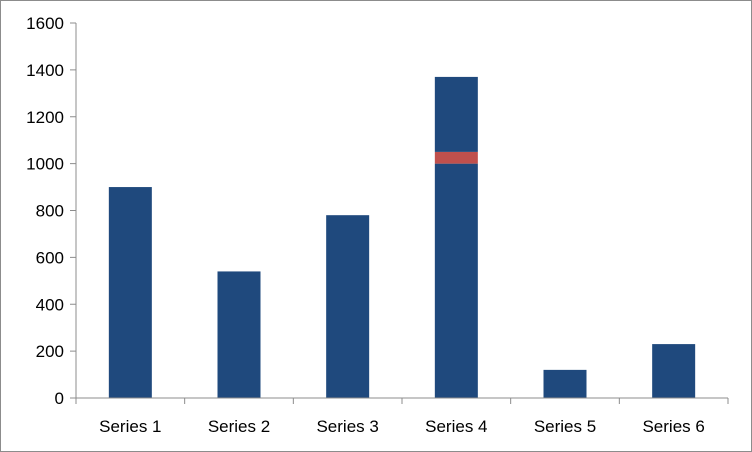 Image resolution: width=752 pixels, height=452 pixels. I want to click on y-axis-ticks: 0 200 400 600 800 1000 1200 1400 1600, so click(51, 211).